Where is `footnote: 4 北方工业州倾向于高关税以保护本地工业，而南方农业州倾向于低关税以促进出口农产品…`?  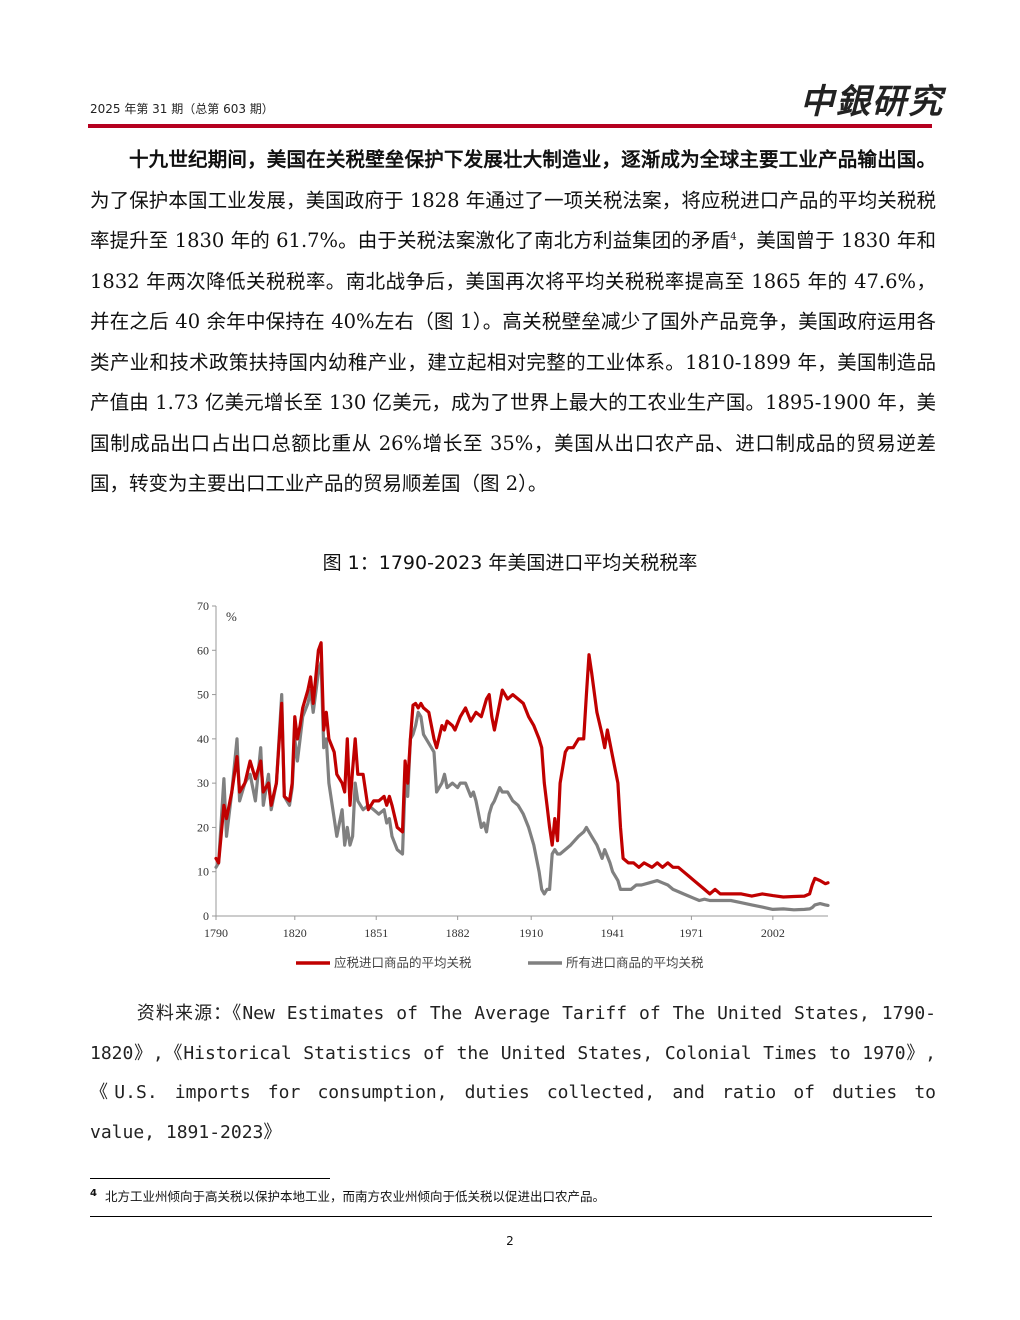
footnote: 4 北方工业州倾向于高关税以保护本地工业，而南方农业州倾向于低关税以促进出口农产品… is located at coordinates (513, 1195).